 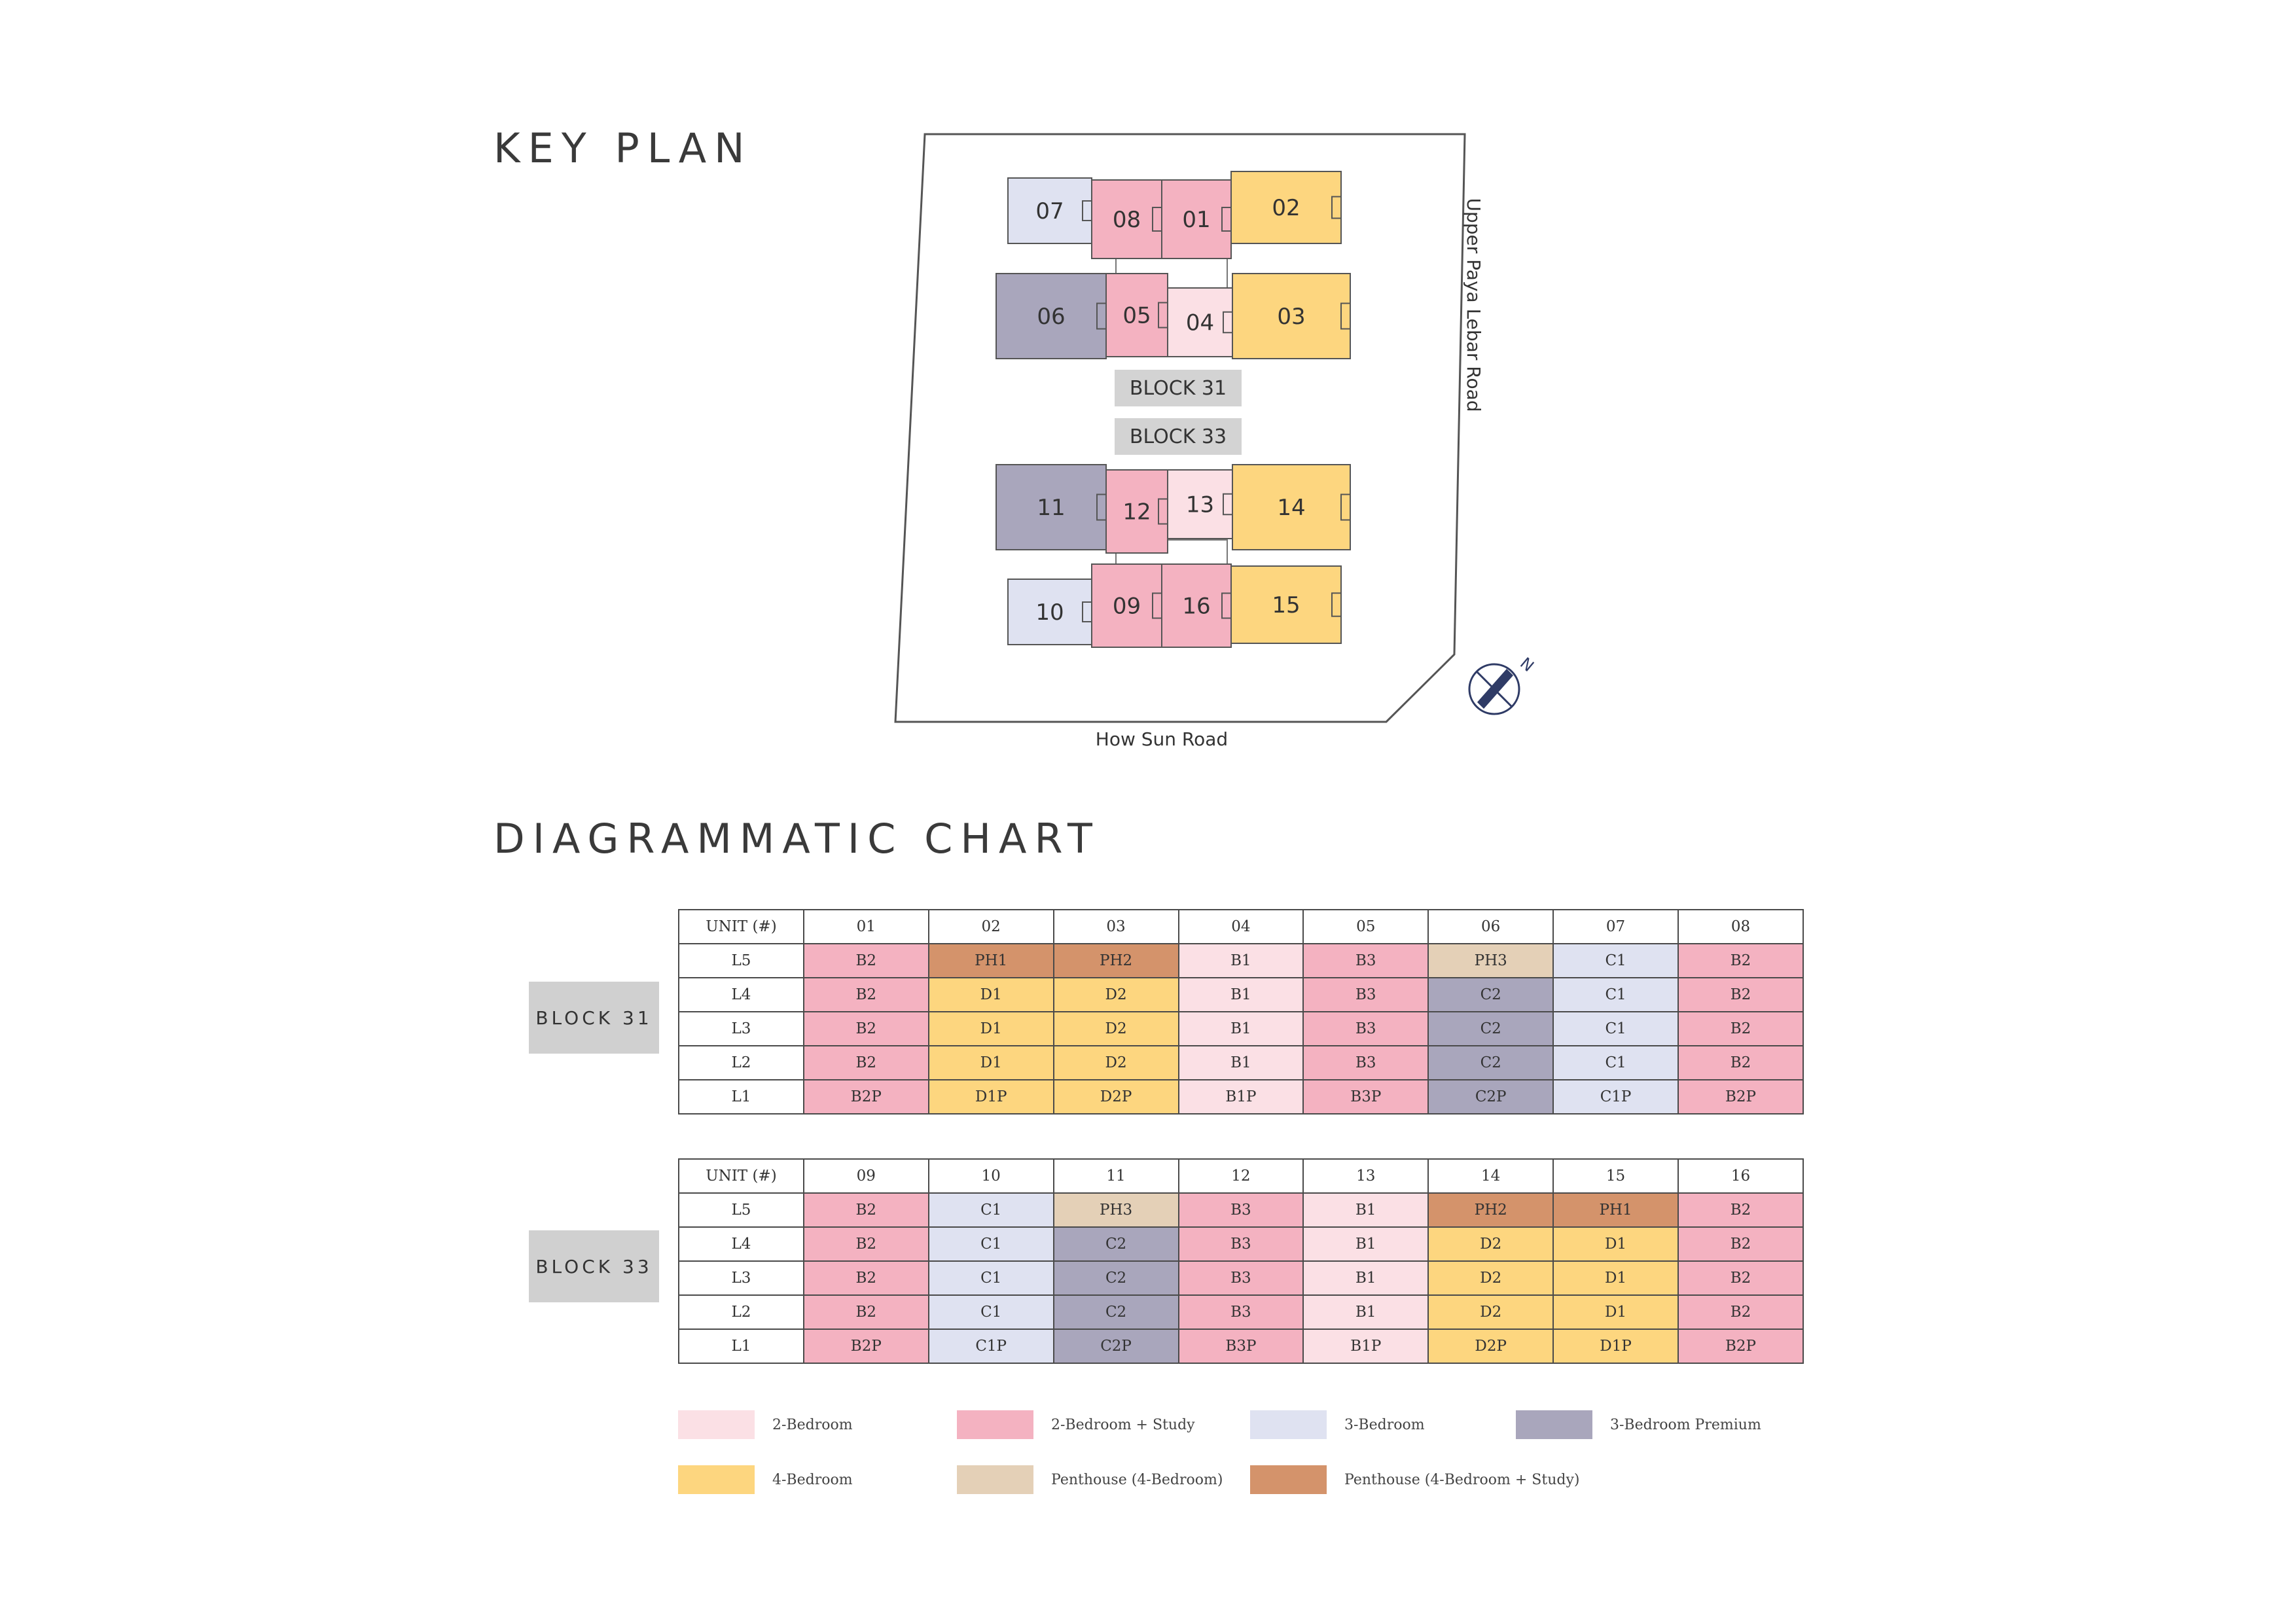 I want to click on unit-14: 14, so click(x=1291, y=507).